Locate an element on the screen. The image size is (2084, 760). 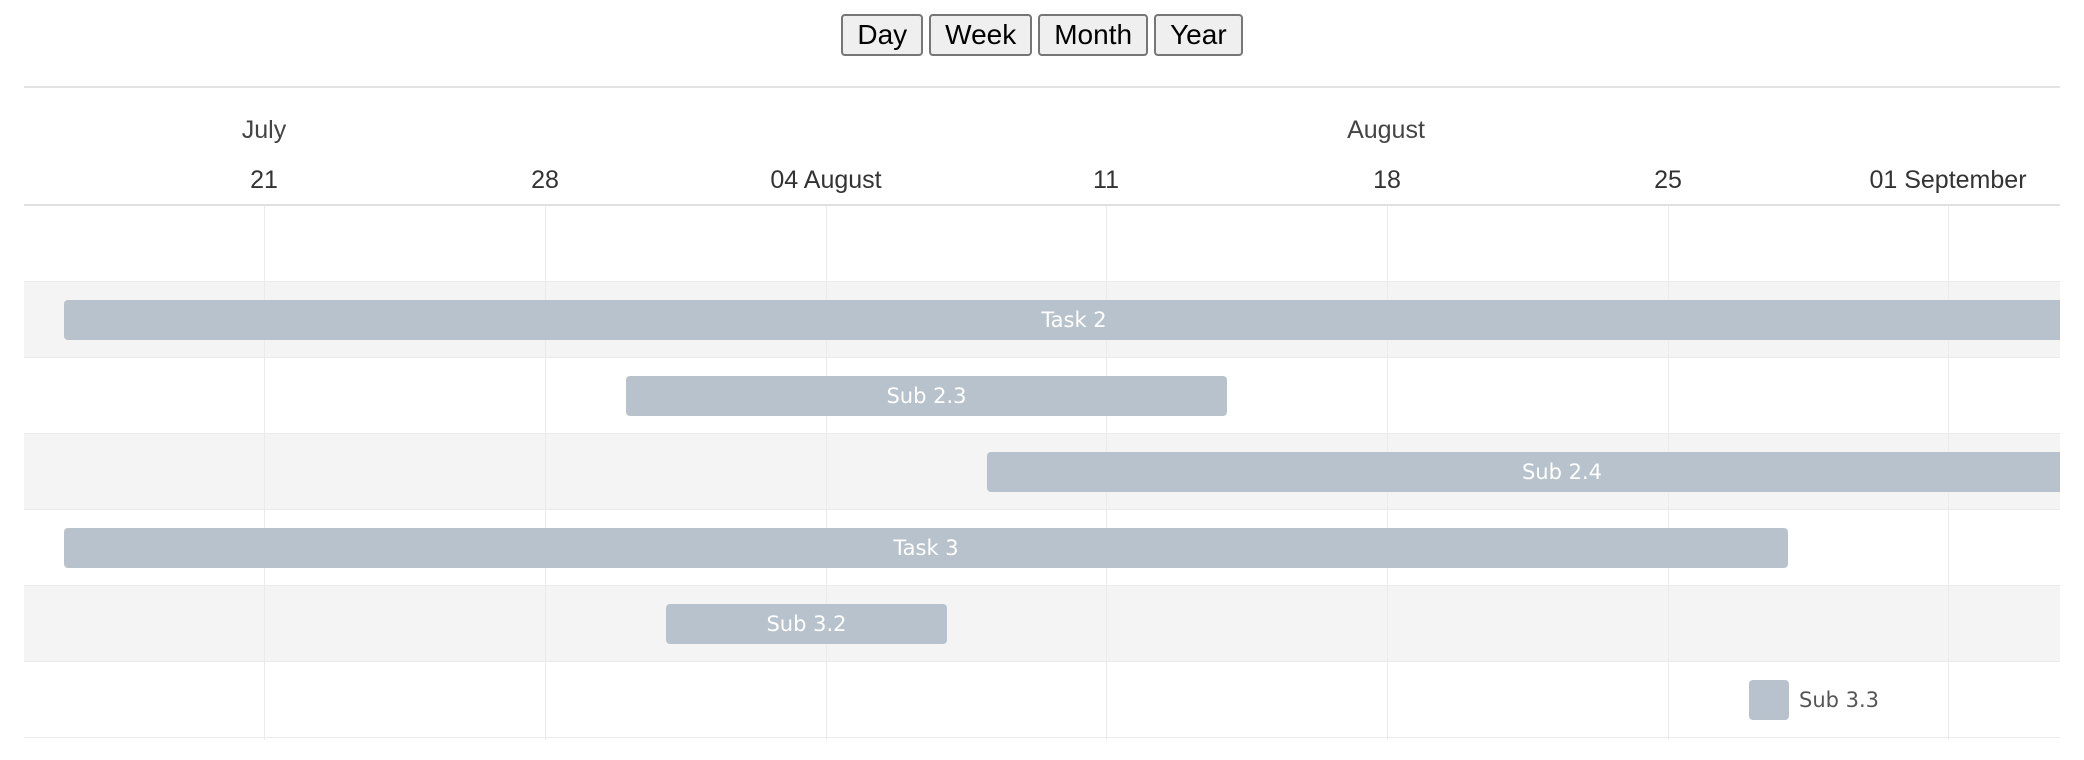
month-label-july: July is located at coordinates (264, 130).